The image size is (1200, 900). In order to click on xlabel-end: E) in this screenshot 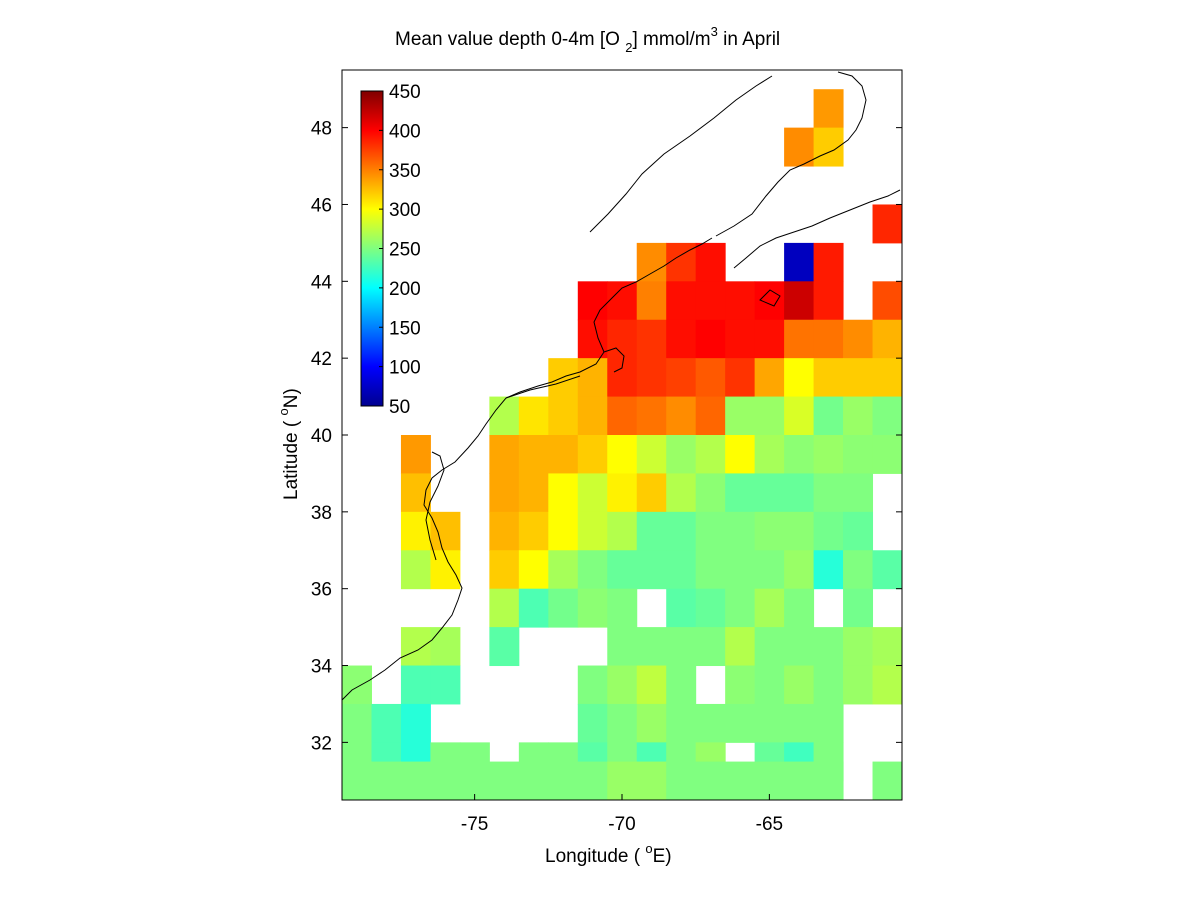, I will do `click(662, 856)`.